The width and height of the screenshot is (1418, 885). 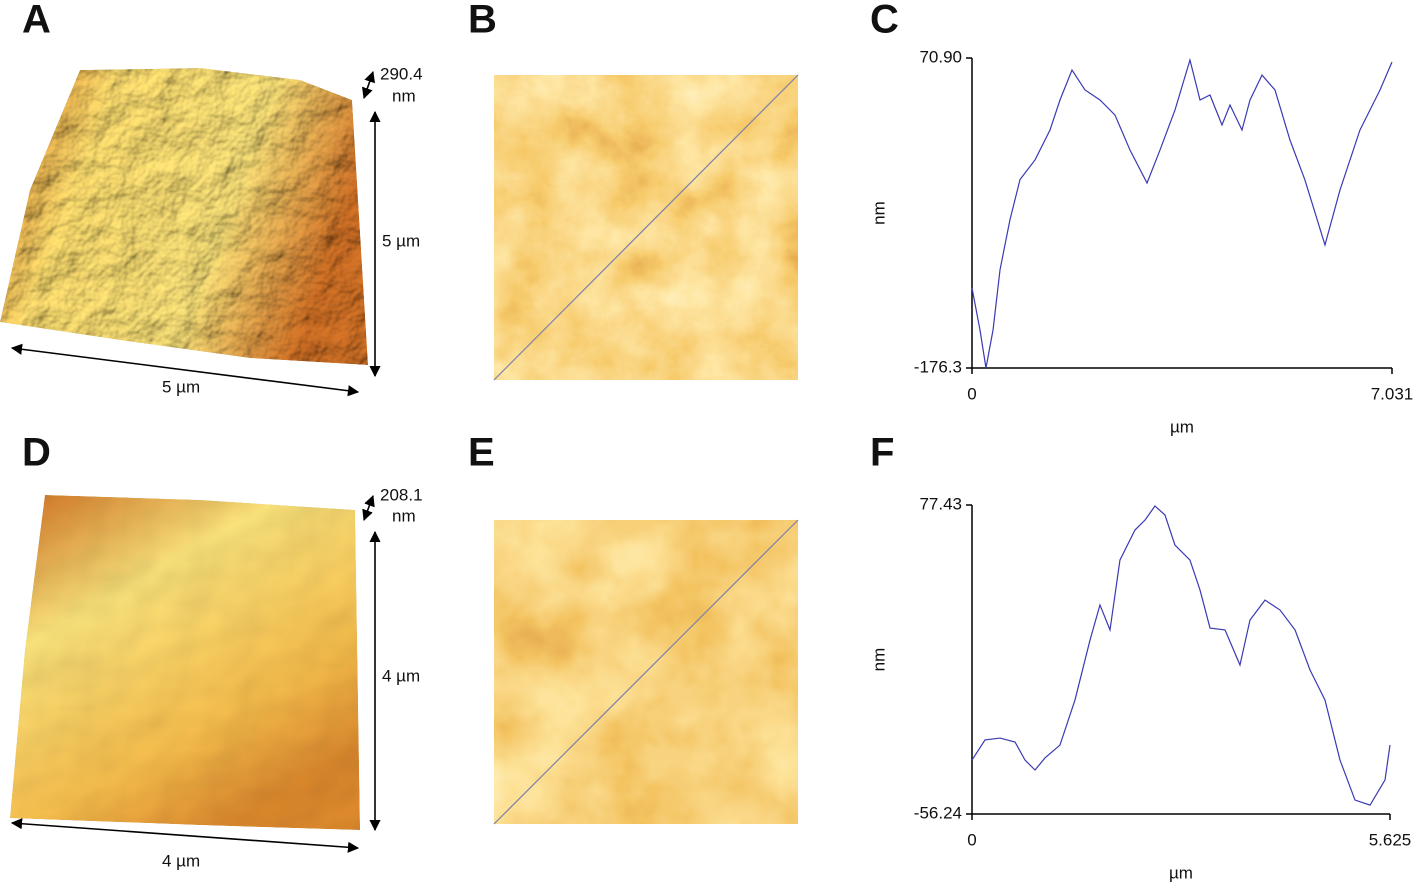 What do you see at coordinates (940, 503) in the screenshot?
I see `y-tick-label: 77.43` at bounding box center [940, 503].